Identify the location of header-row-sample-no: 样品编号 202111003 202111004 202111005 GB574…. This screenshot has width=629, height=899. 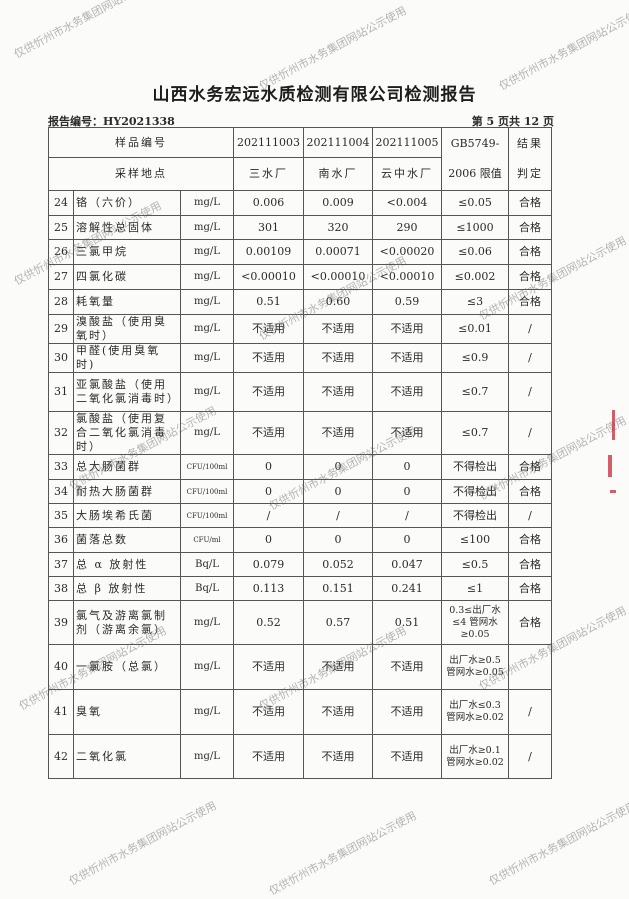
(300, 159).